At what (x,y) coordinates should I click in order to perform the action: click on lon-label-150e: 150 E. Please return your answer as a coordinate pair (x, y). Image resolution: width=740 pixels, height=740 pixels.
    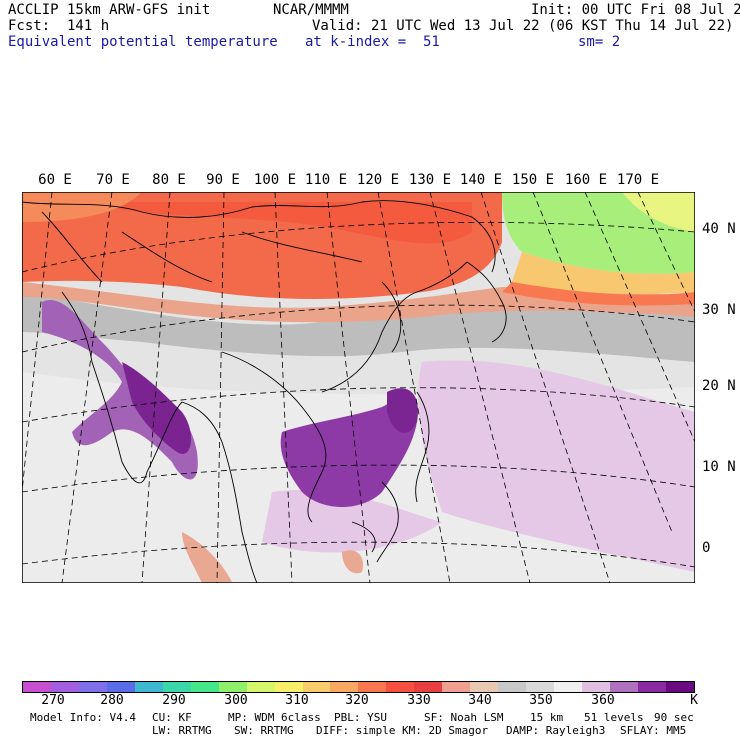
    Looking at the image, I should click on (533, 180).